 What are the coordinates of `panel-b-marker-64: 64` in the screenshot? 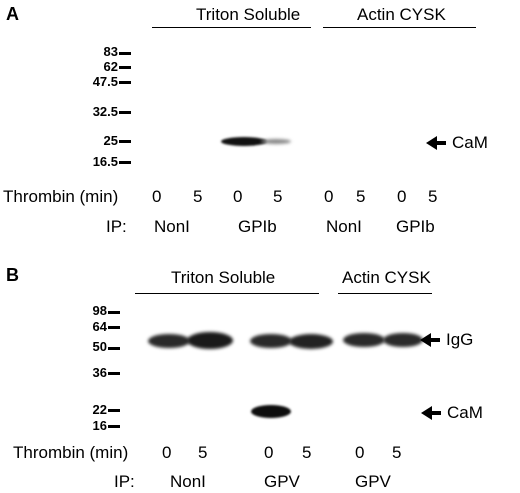 It's located at (99, 326).